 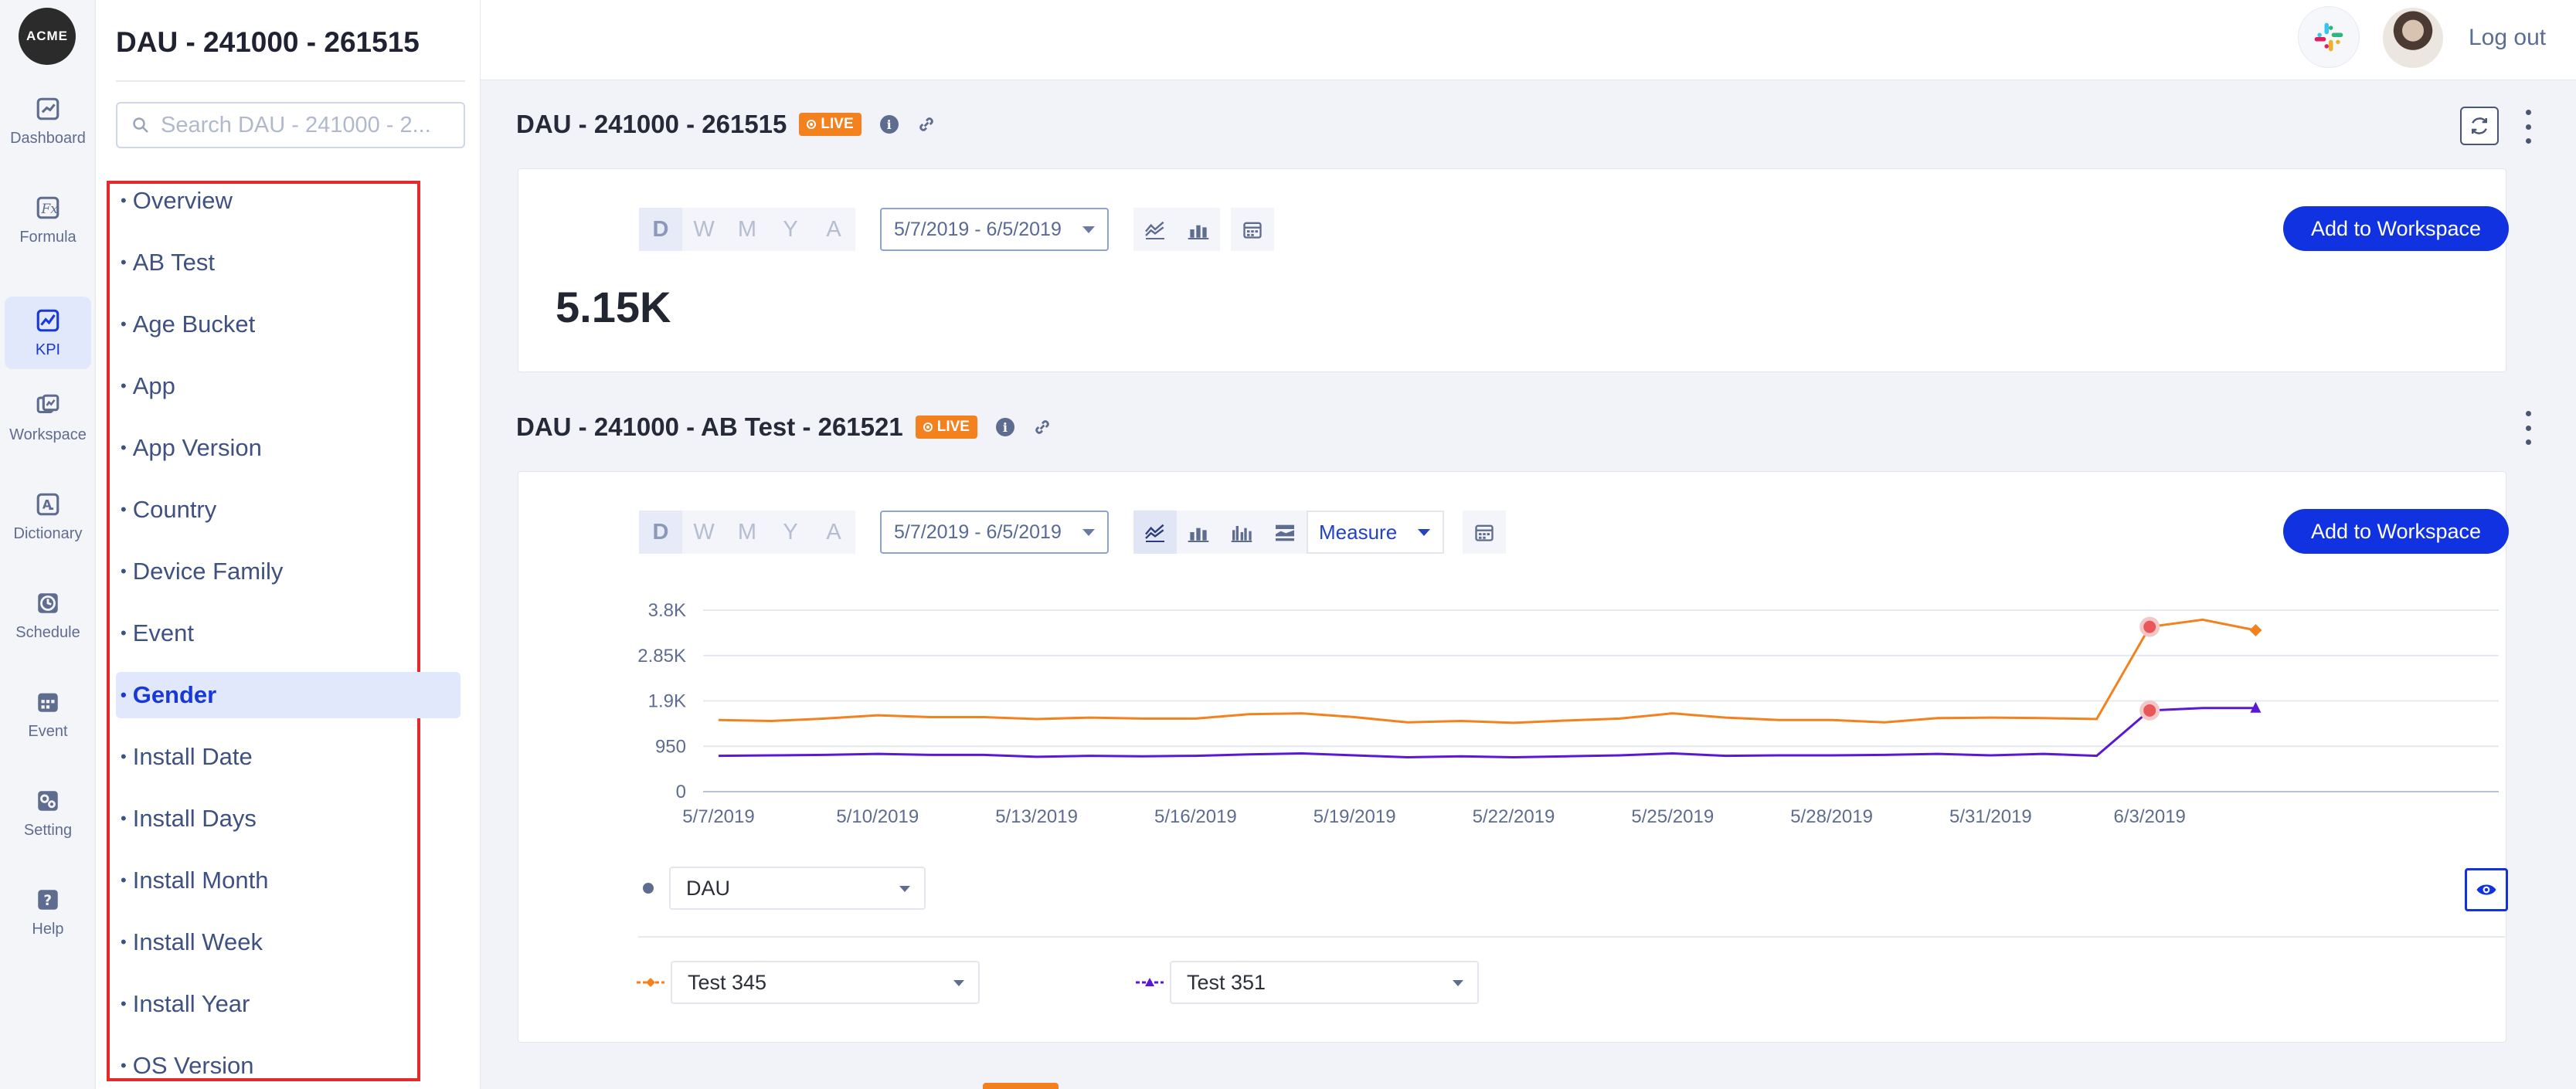 I want to click on search-input, so click(x=307, y=125).